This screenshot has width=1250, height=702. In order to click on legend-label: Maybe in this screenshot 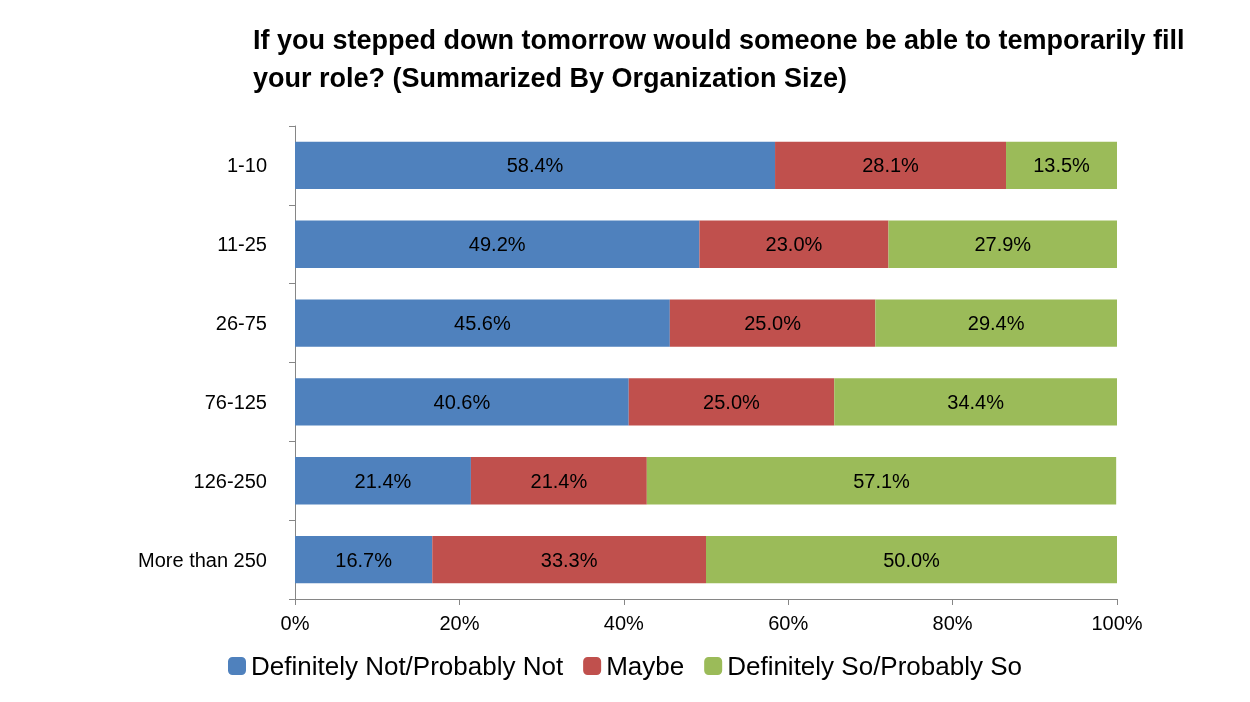, I will do `click(645, 666)`.